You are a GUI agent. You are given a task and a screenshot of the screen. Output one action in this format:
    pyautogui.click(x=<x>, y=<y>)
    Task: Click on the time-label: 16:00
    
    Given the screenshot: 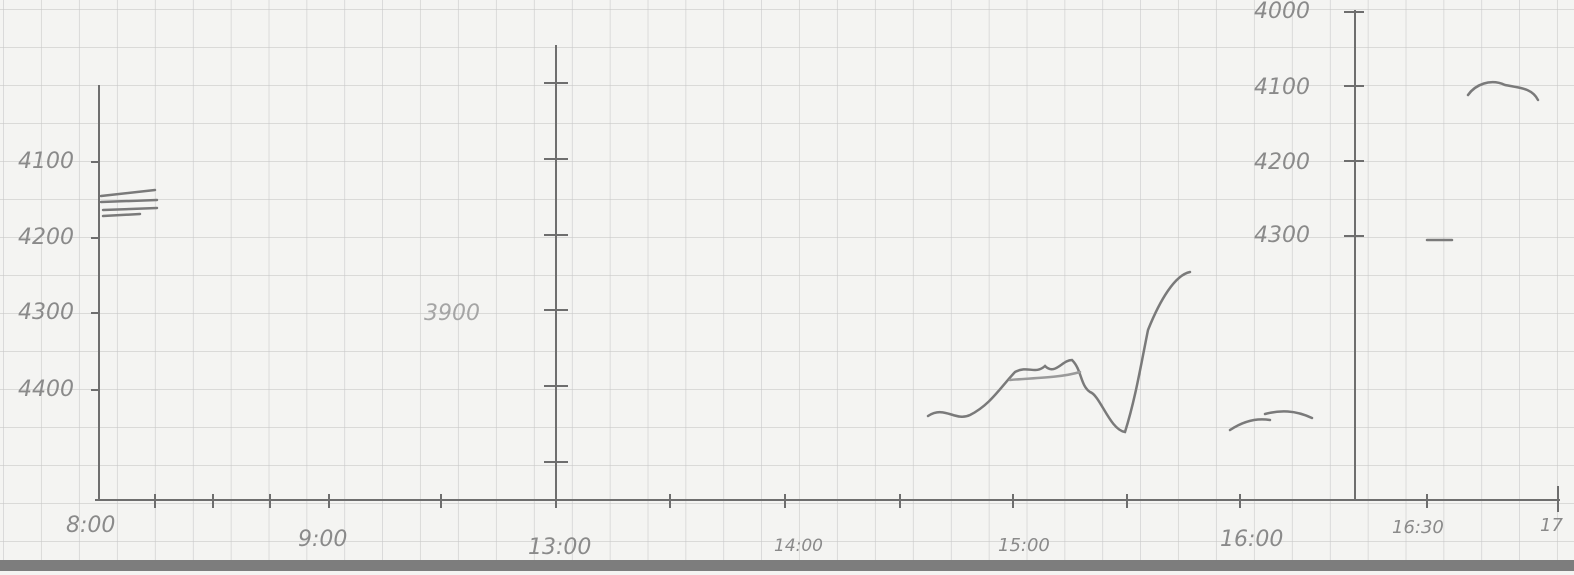 What is the action you would take?
    pyautogui.click(x=1251, y=539)
    